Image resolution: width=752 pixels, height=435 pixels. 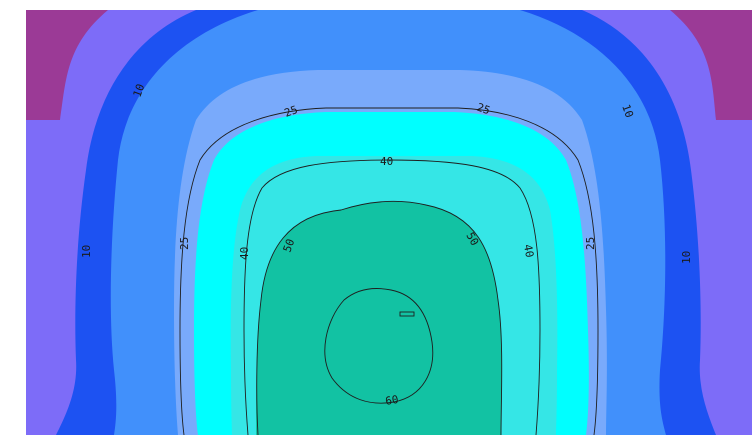 I want to click on contour-label-25-top-left: 25, so click(x=291, y=111).